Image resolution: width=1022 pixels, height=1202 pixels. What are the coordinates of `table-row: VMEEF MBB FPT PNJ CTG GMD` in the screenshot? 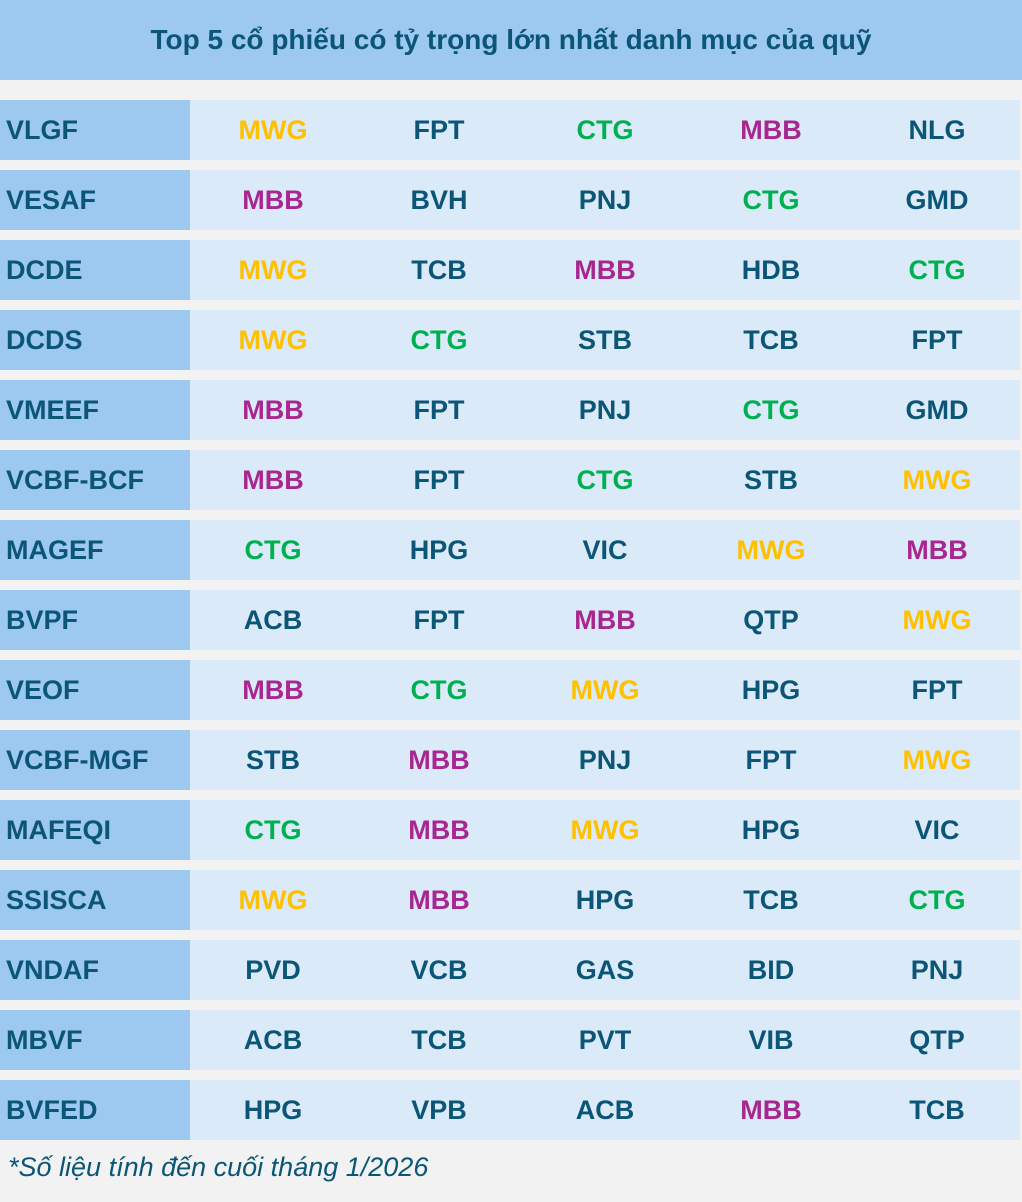 It's located at (511, 410).